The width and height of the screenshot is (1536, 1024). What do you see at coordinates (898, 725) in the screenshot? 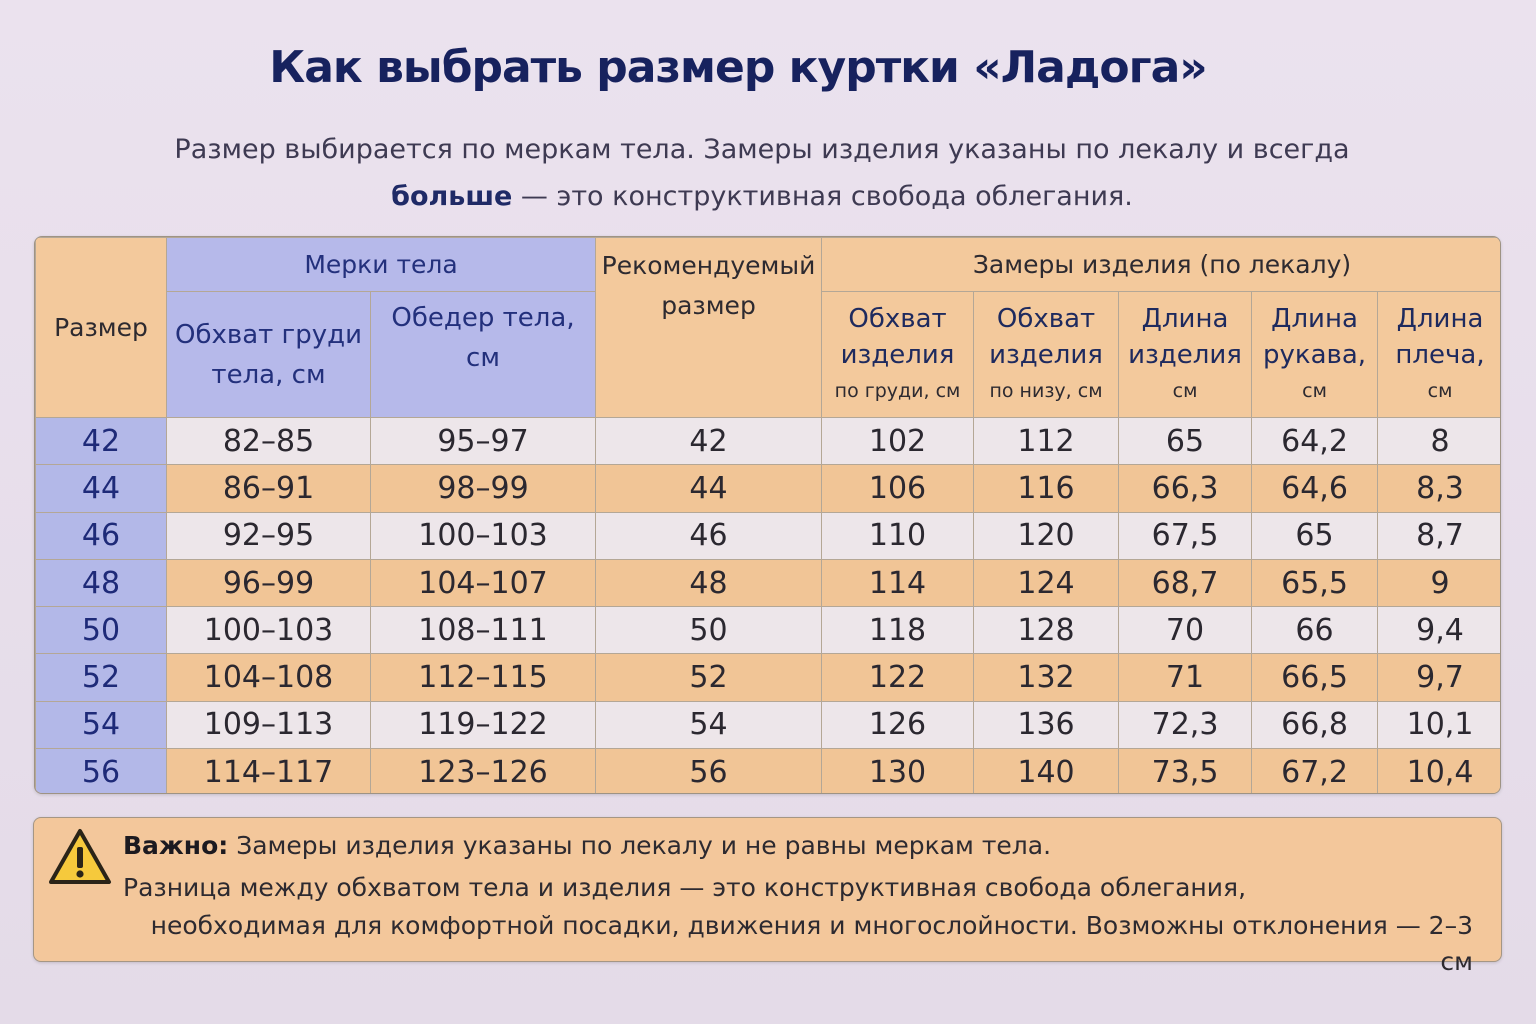
I see `garment-chest-value: 126` at bounding box center [898, 725].